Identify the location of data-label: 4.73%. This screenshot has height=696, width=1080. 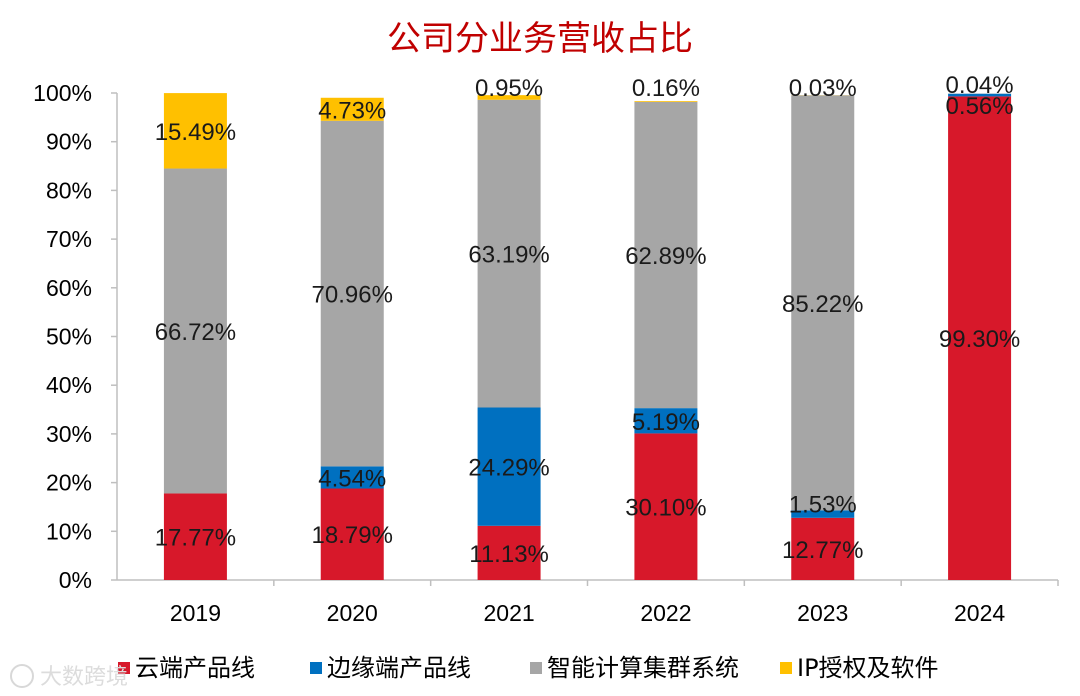
(352, 110).